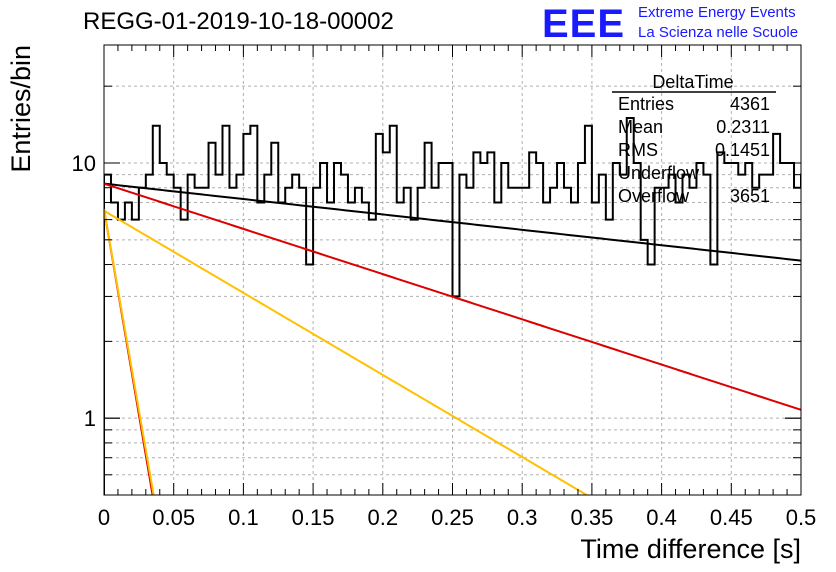 This screenshot has width=836, height=572. Describe the element at coordinates (21, 109) in the screenshot. I see `y-axis-label: Entries/bin` at that location.